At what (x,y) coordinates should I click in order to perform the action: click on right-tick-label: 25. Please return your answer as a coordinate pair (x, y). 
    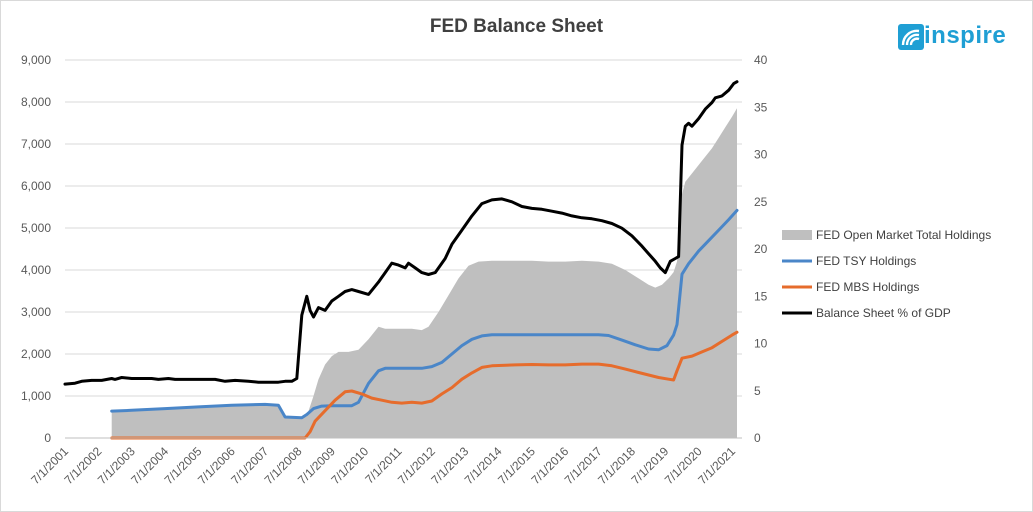
    Looking at the image, I should click on (761, 202).